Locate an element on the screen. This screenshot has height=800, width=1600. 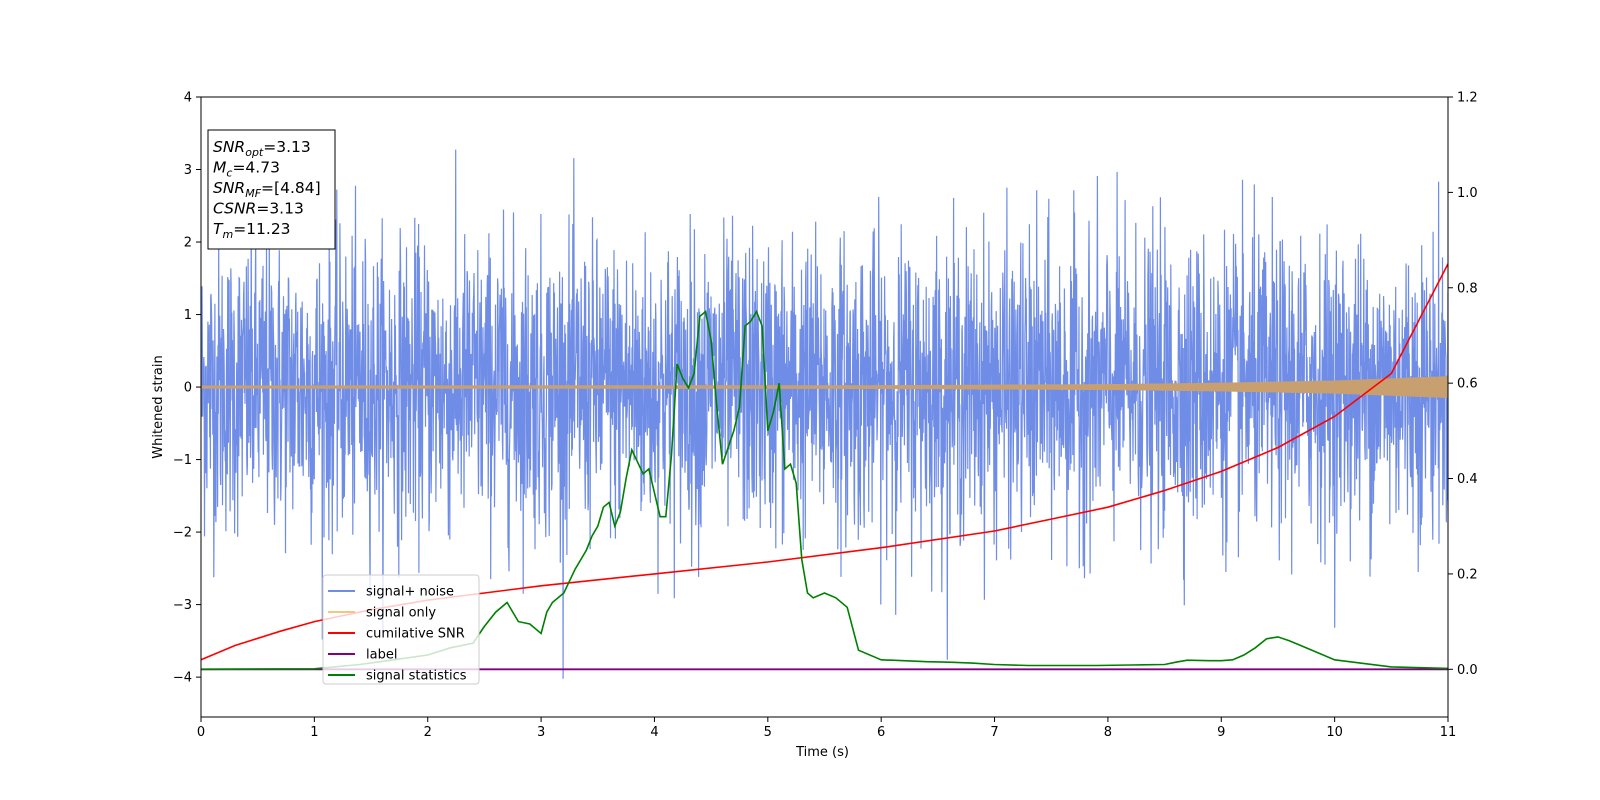
y2-tick-label: 0.0 is located at coordinates (1467, 670).